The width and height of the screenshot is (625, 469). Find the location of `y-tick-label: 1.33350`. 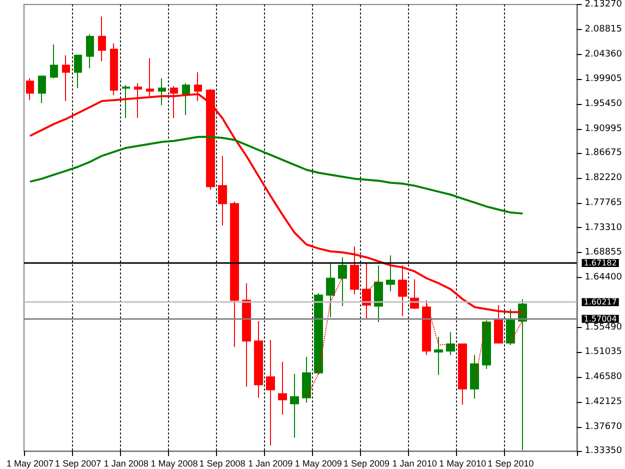

y-tick-label: 1.33350 is located at coordinates (603, 451).